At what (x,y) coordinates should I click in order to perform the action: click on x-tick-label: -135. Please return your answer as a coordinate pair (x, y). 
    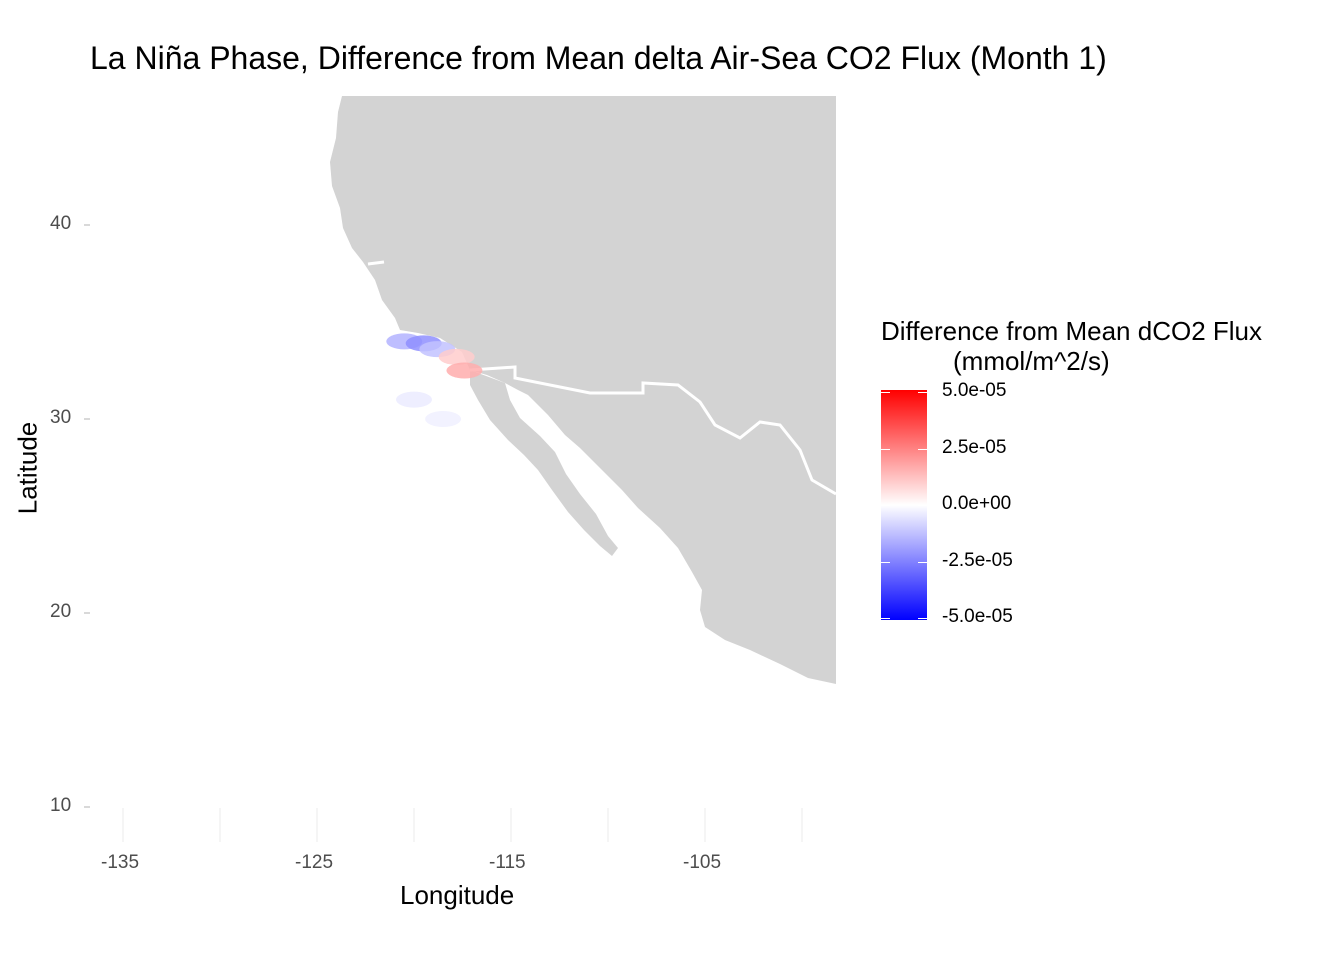
    Looking at the image, I should click on (120, 862).